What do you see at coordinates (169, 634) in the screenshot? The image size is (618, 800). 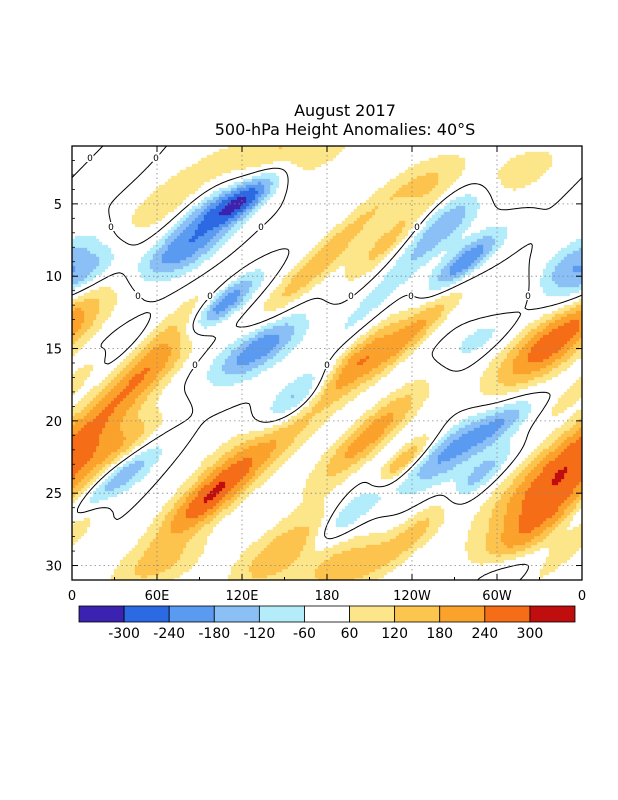 I see `colorbar-label: -240` at bounding box center [169, 634].